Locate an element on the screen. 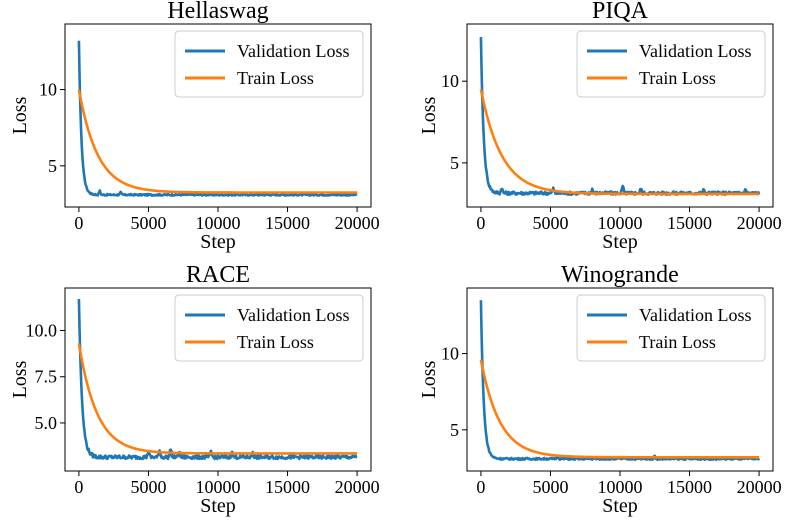  chart-1-y-axis-label: Loss is located at coordinates (429, 115).